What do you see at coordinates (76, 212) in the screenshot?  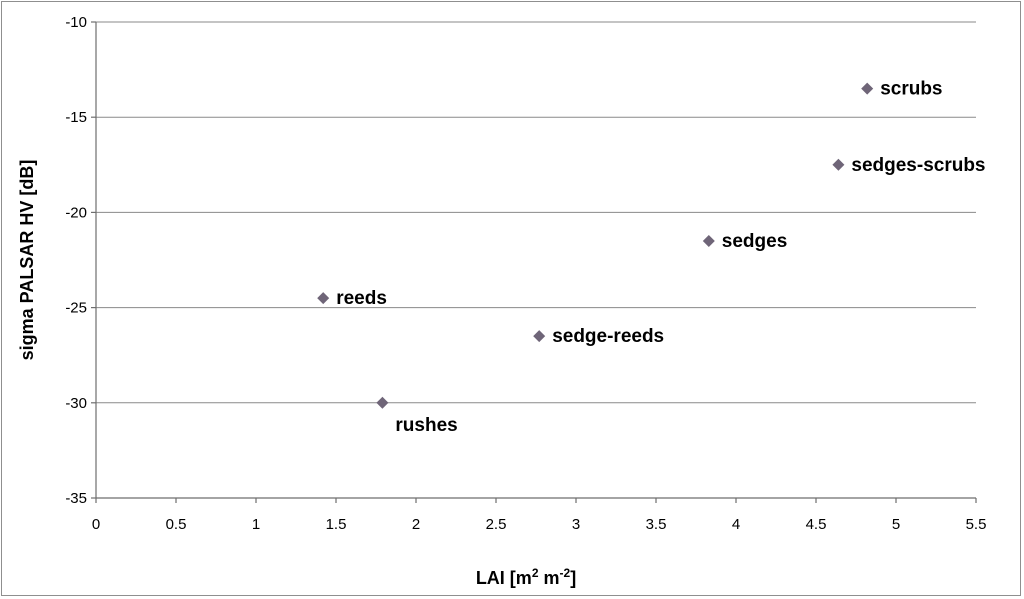 I see `y-tick-label: -20` at bounding box center [76, 212].